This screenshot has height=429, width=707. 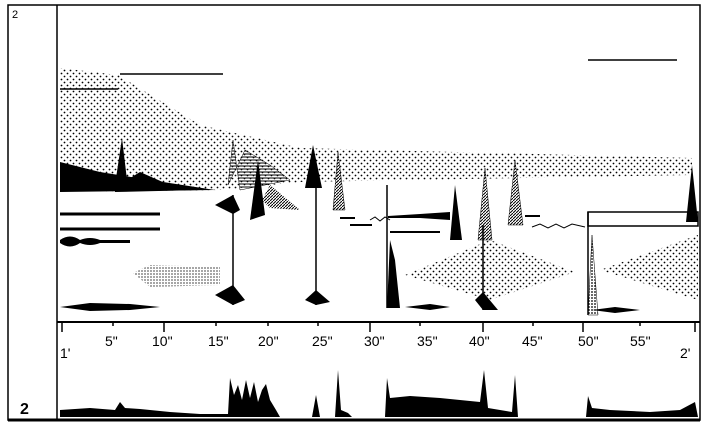 I want to click on timeline-label: 50", so click(x=588, y=341).